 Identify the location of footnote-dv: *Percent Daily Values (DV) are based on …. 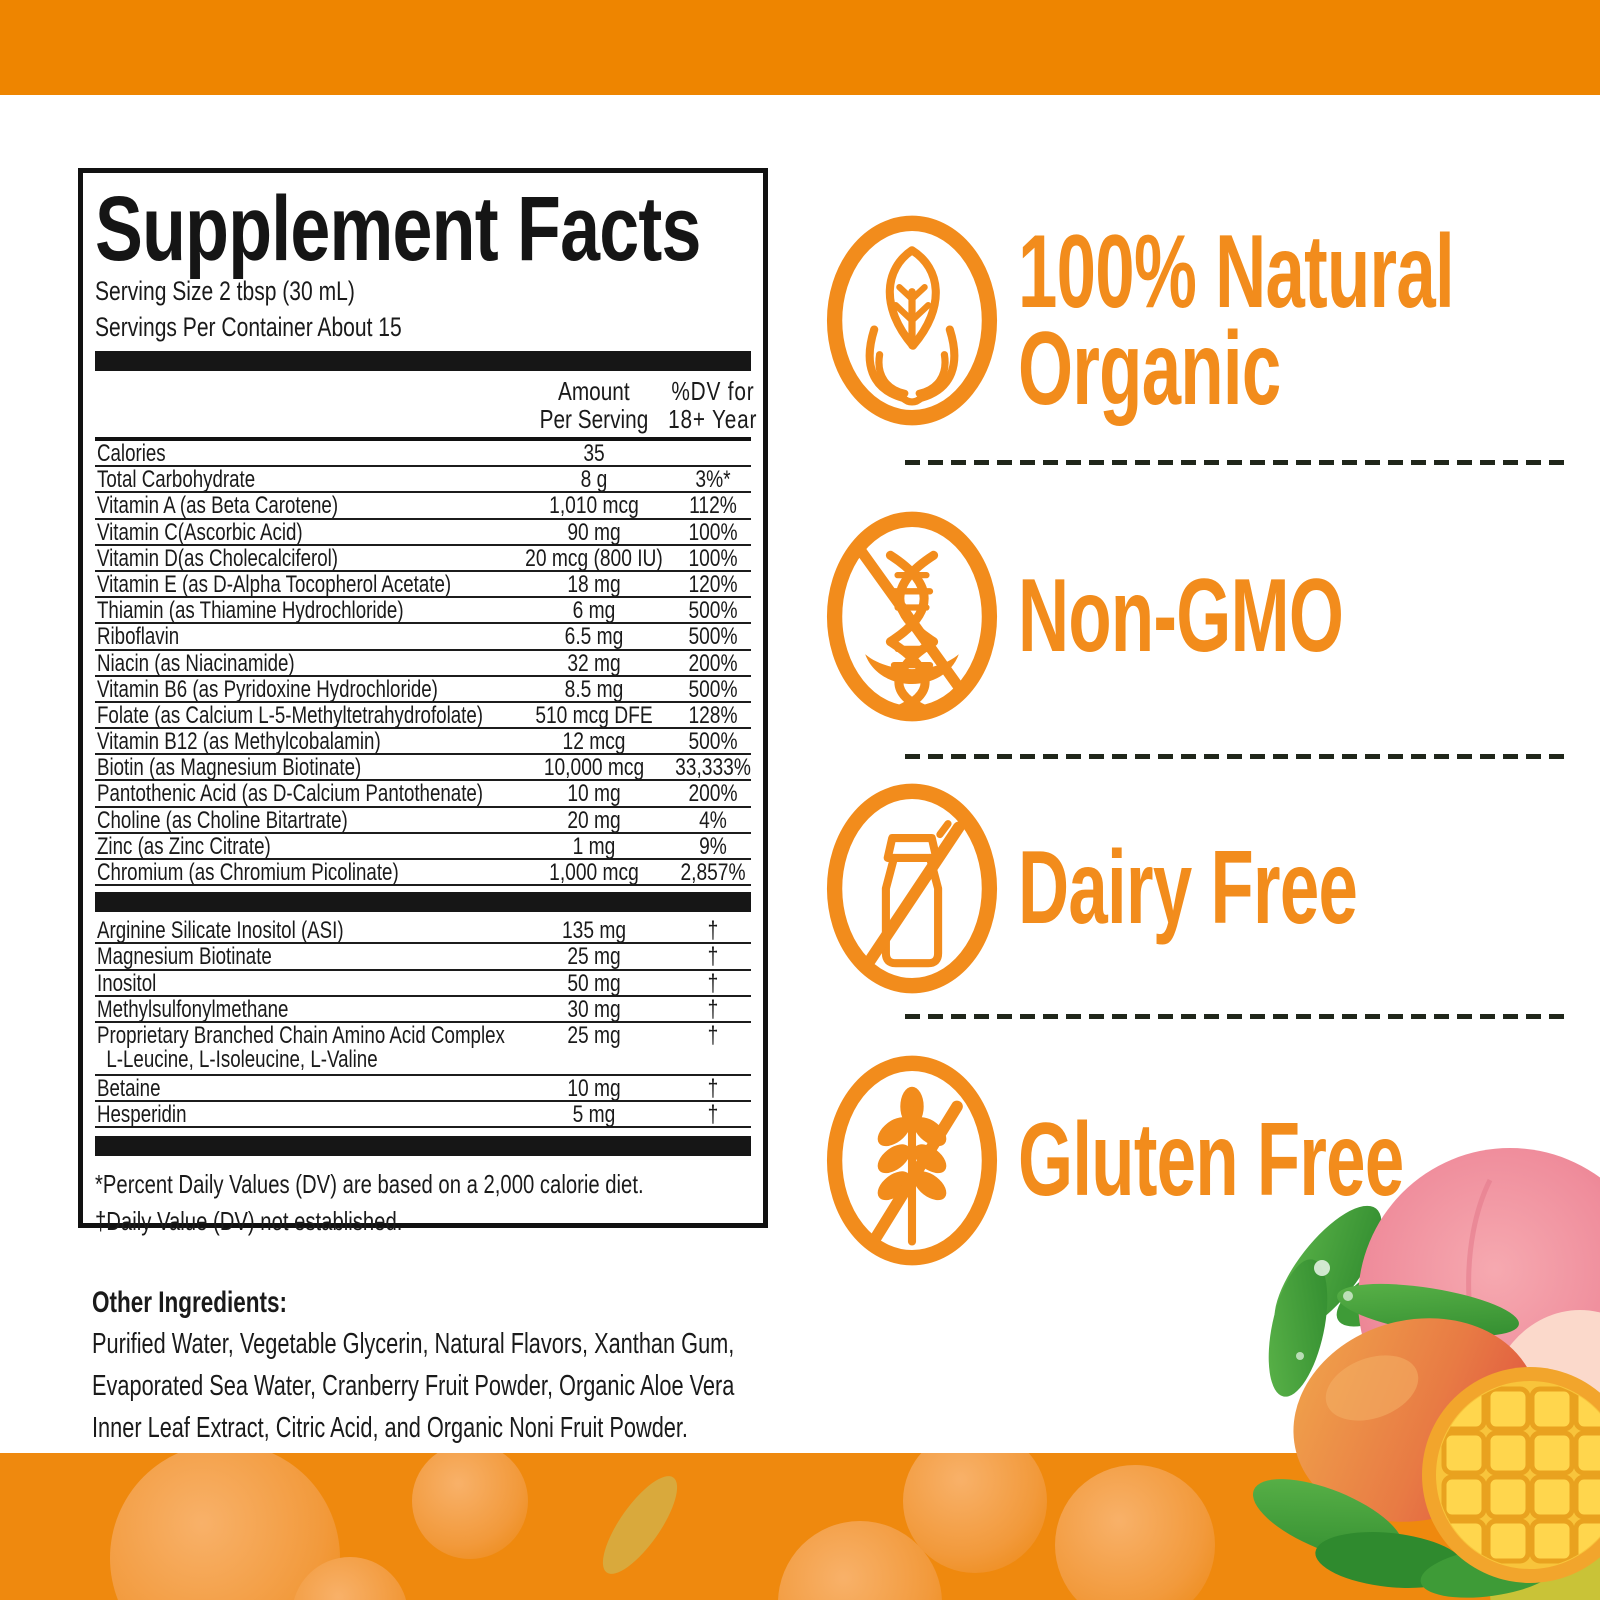
(423, 1184).